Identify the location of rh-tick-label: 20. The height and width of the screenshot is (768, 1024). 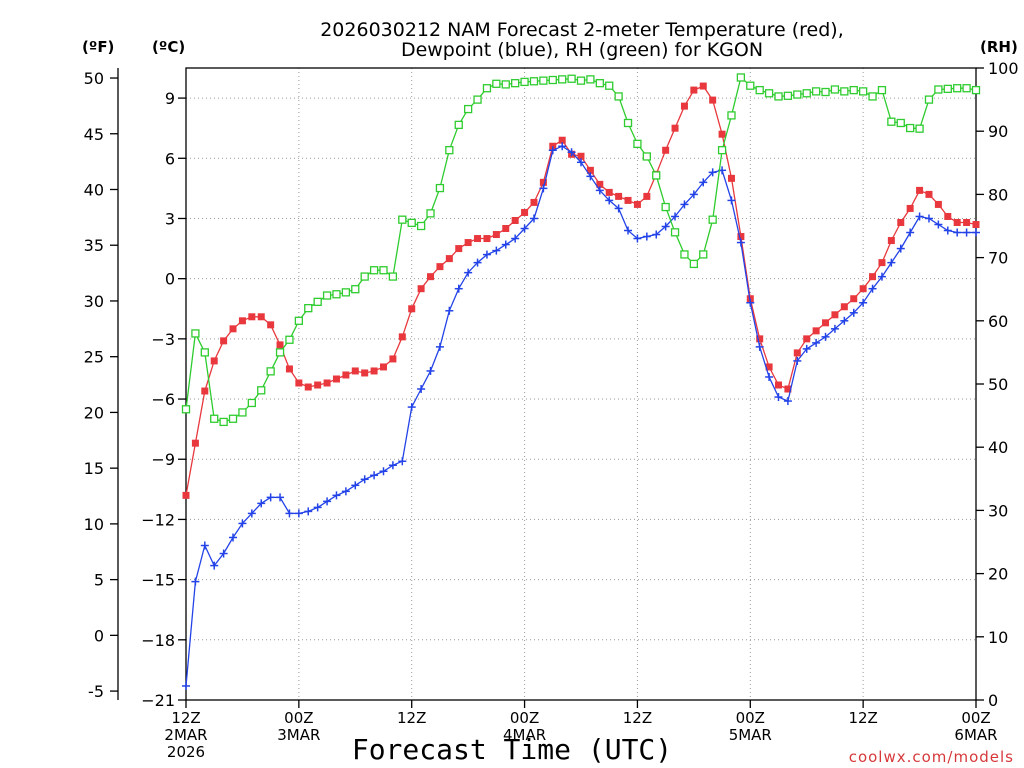
(998, 574).